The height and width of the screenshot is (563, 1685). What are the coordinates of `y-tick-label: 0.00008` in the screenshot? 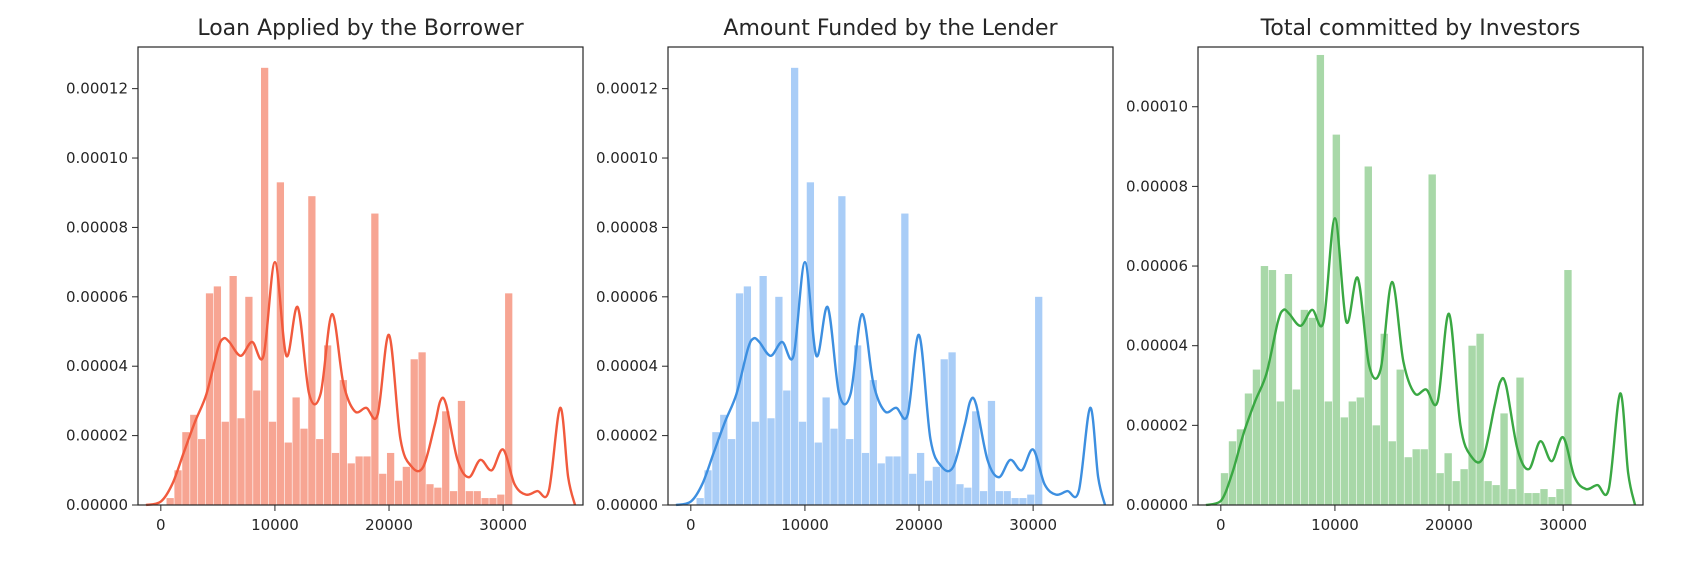 It's located at (627, 227).